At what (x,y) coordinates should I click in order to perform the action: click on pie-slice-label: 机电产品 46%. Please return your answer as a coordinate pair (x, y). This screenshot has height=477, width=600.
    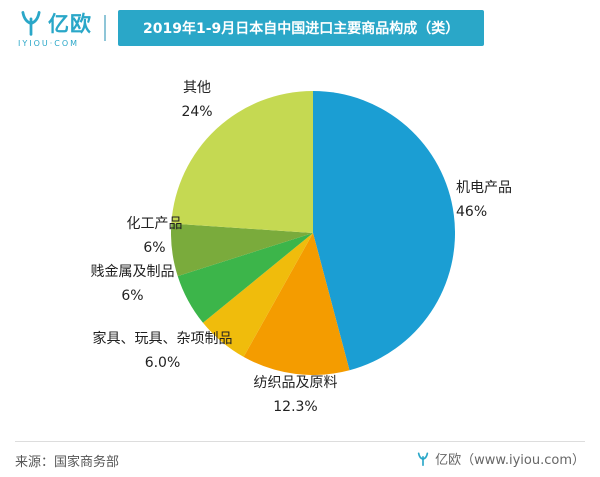
    Looking at the image, I should click on (503, 200).